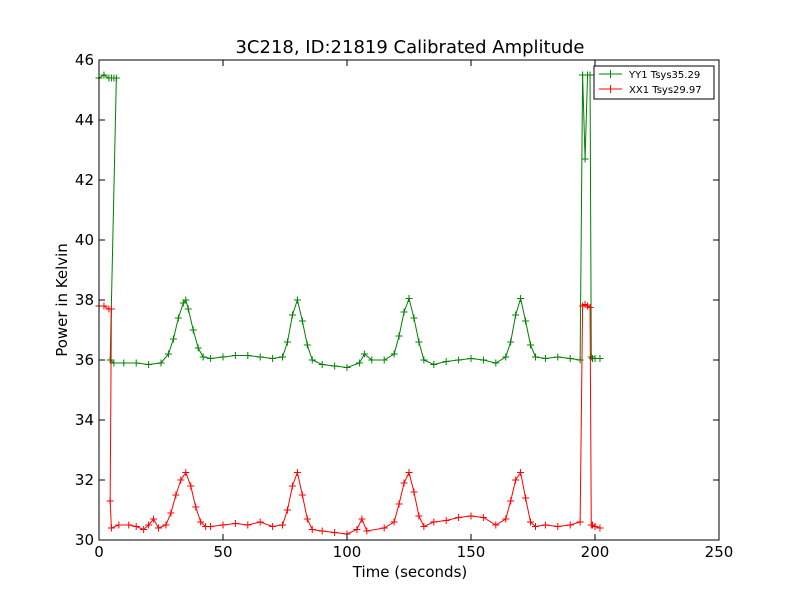 This screenshot has width=800, height=600. Describe the element at coordinates (84, 120) in the screenshot. I see `y-tick-label: 44` at that location.